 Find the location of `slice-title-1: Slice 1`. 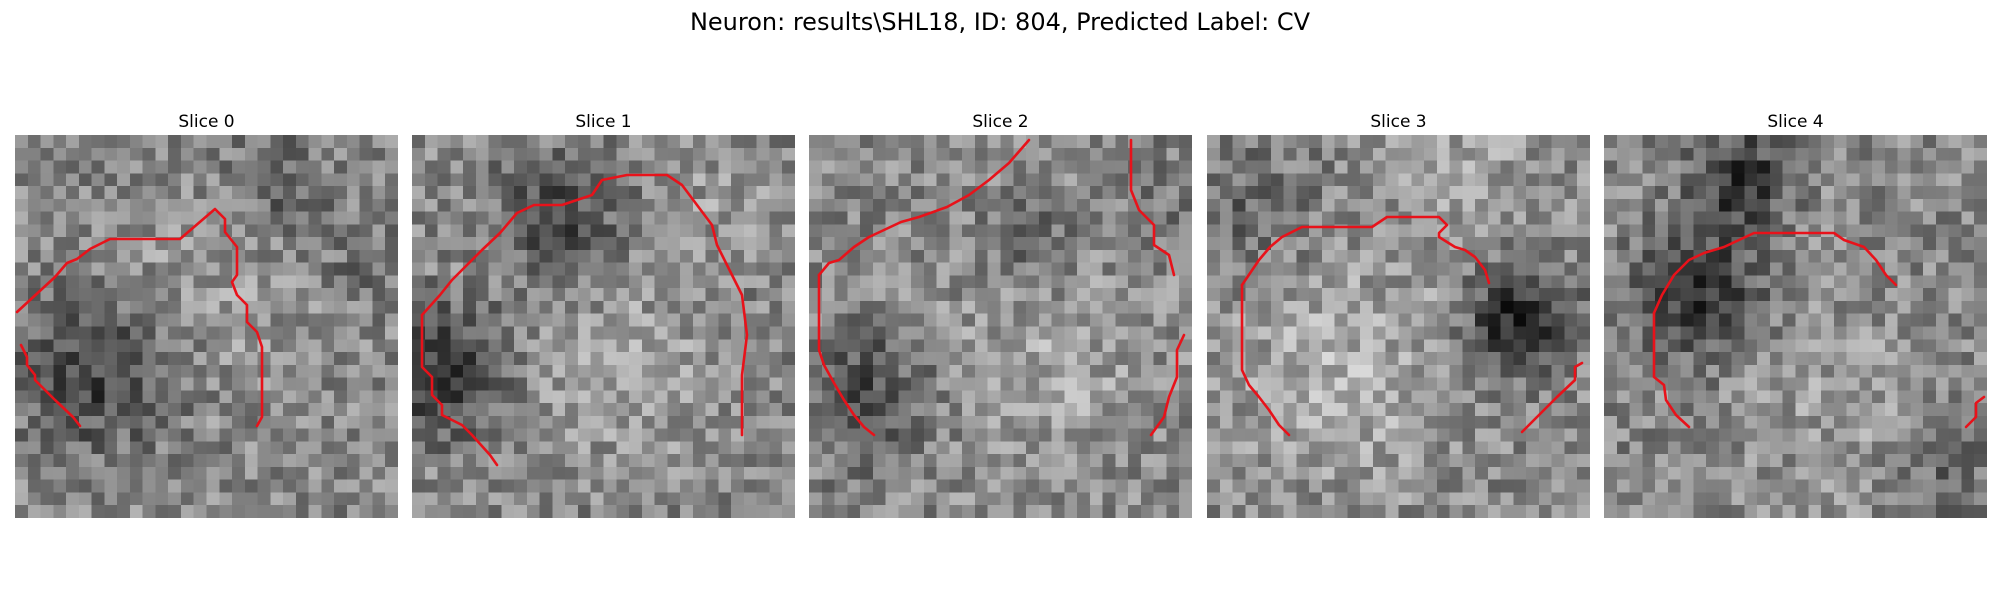

slice-title-1: Slice 1 is located at coordinates (603, 122).